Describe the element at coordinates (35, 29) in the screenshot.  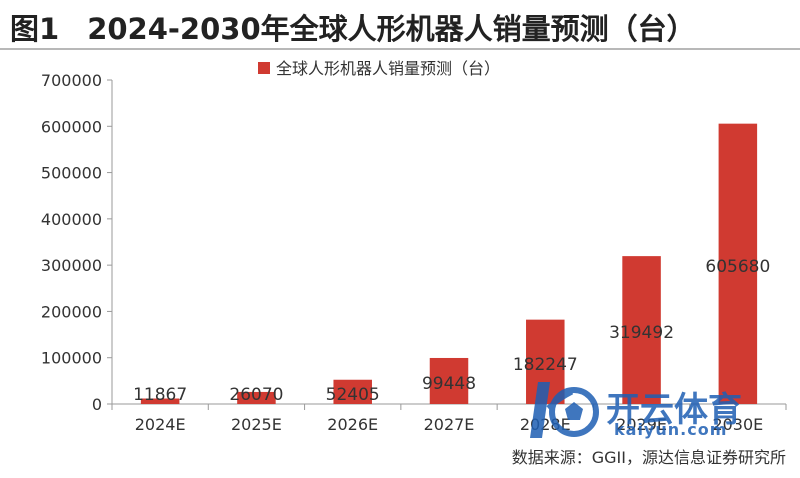
I see `figure-number: 图1` at that location.